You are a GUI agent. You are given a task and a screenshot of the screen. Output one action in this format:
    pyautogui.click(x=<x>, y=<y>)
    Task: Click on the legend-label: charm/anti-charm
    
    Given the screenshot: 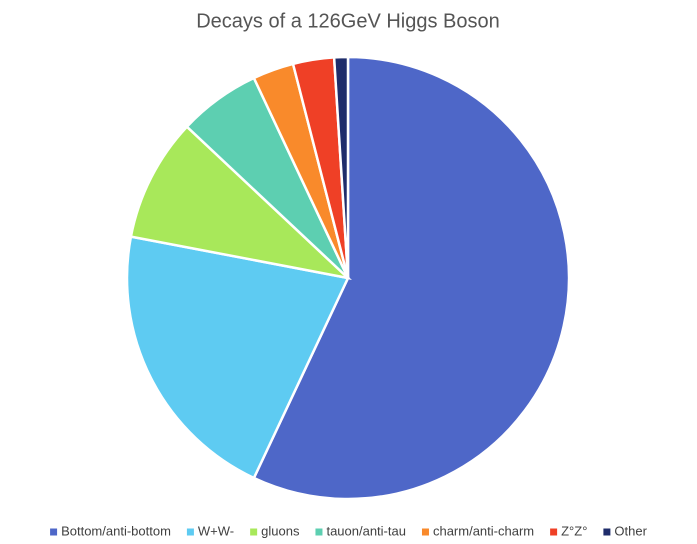 What is the action you would take?
    pyautogui.click(x=483, y=530)
    